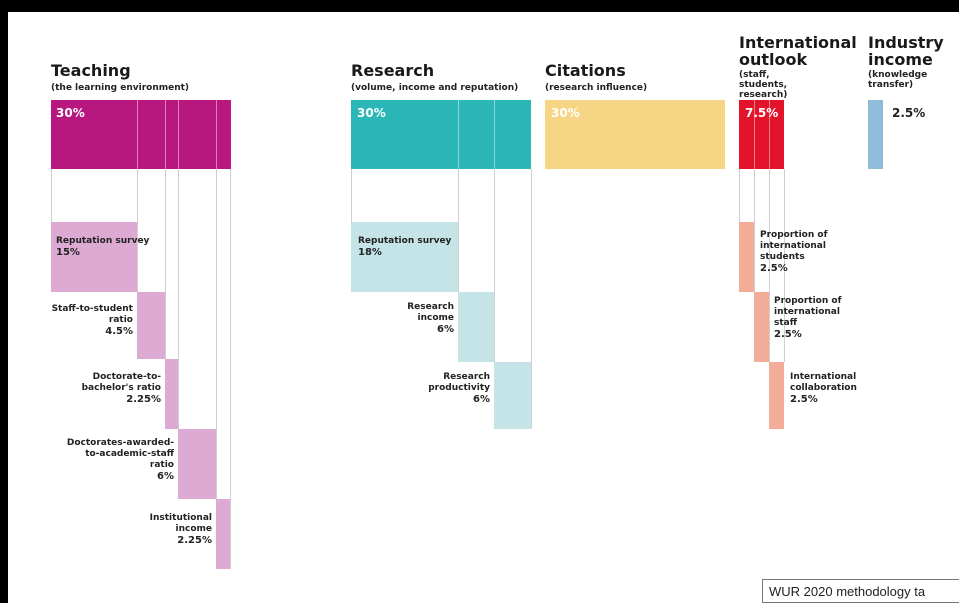 This screenshot has height=603, width=959. Describe the element at coordinates (476, 327) in the screenshot. I see `research-income-block` at that location.